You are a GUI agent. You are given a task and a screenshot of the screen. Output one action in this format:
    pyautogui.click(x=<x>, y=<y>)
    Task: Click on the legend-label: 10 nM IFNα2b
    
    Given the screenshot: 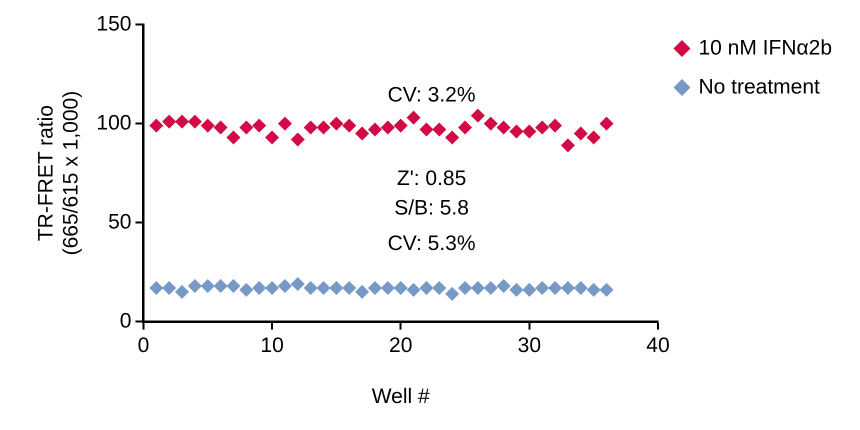 What is the action you would take?
    pyautogui.click(x=765, y=48)
    